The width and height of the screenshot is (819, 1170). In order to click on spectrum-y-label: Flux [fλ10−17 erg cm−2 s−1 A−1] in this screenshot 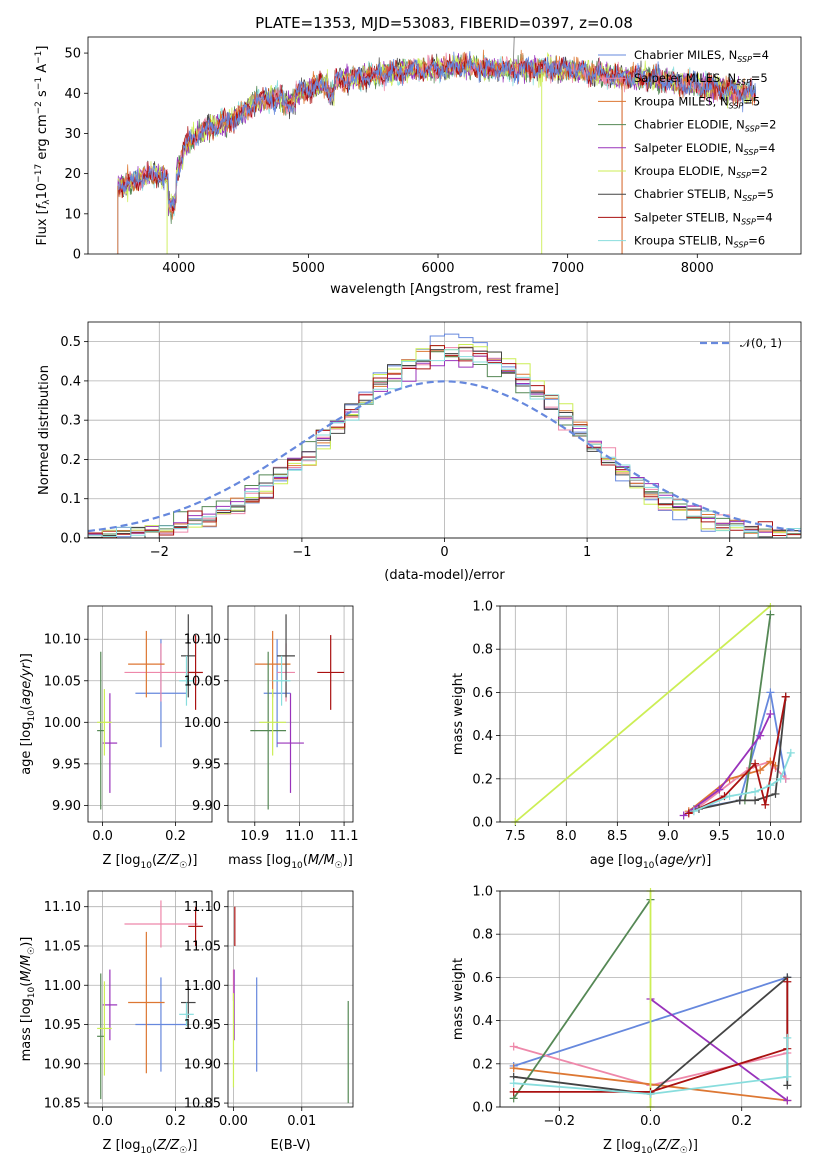, I will do `click(43, 146)`.